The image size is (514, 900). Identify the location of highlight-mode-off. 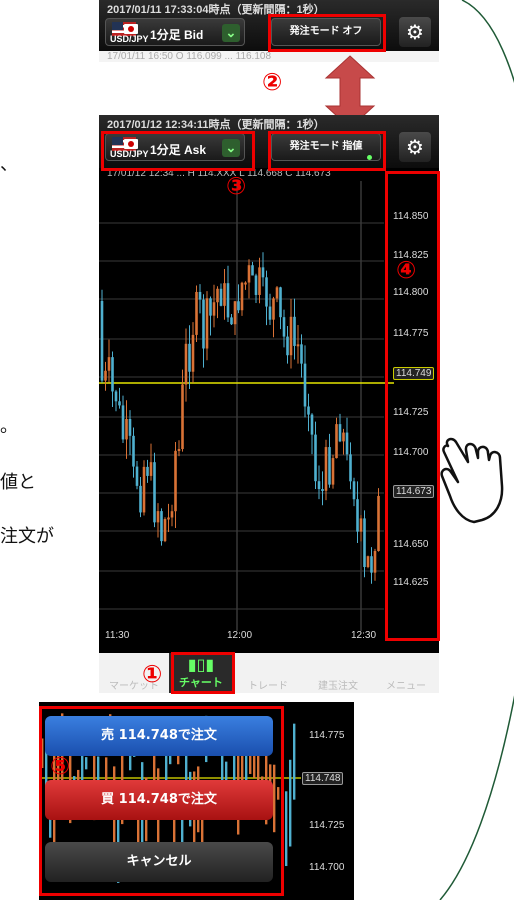
(327, 33).